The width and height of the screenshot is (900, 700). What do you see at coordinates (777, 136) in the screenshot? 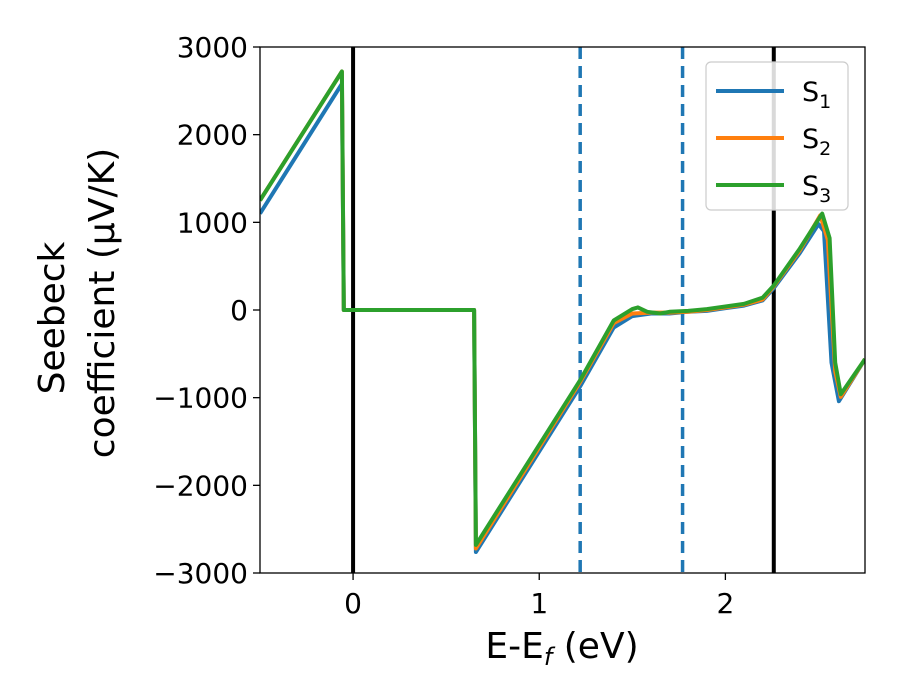
I see `legend: S1 S2 S3` at bounding box center [777, 136].